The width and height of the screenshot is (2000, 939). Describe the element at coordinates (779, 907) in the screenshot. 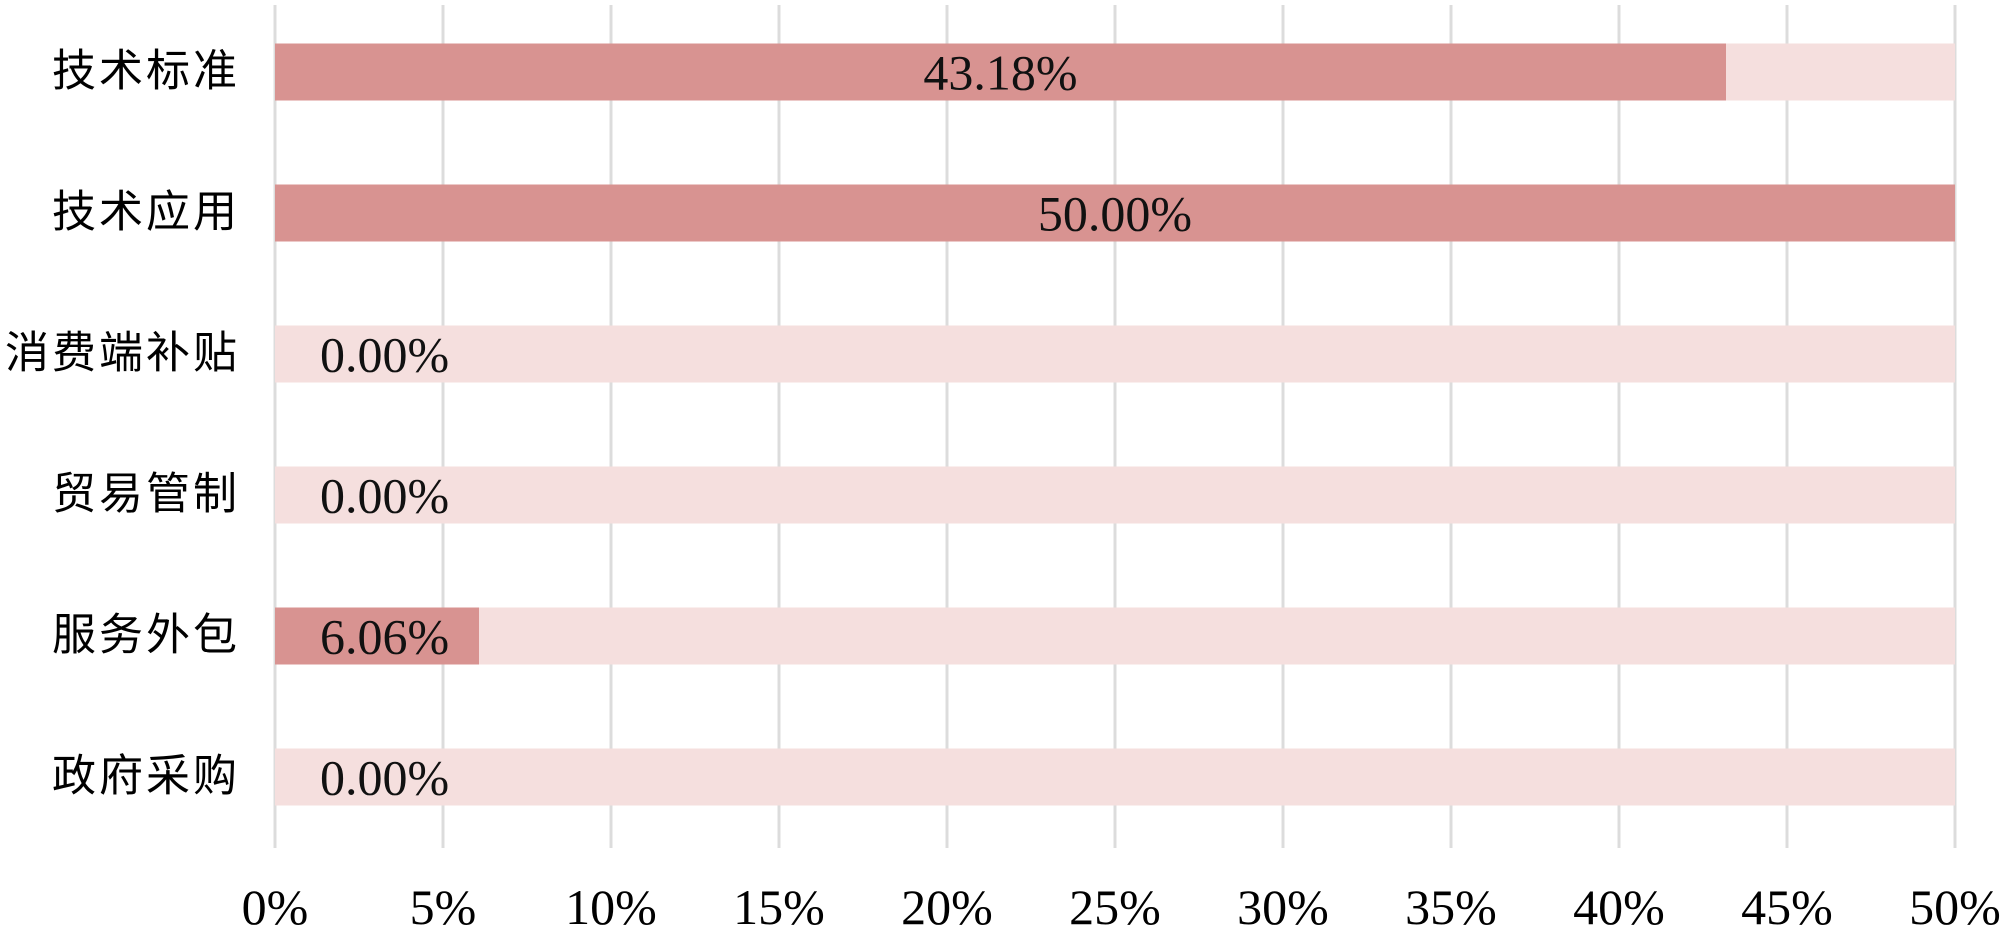

I see `x-tick-label: 15%` at that location.